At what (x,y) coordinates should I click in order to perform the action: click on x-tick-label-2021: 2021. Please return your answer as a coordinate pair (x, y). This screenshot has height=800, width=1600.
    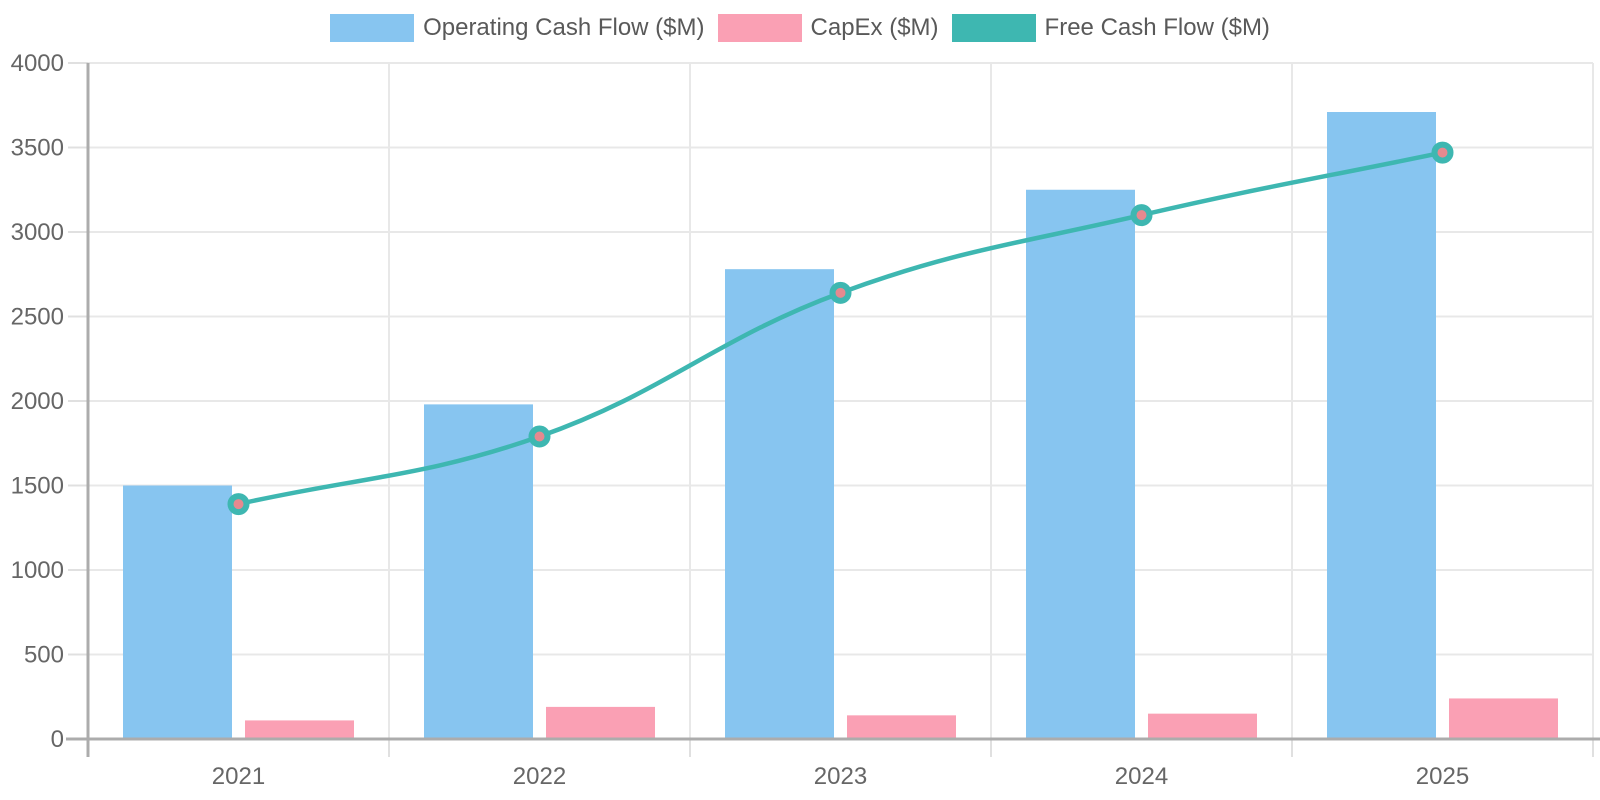
    Looking at the image, I should click on (238, 776).